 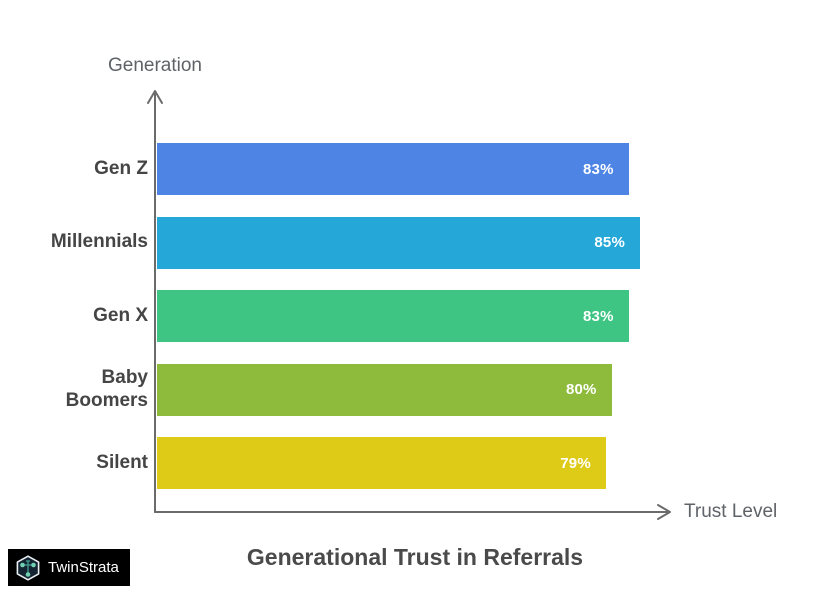 What do you see at coordinates (581, 389) in the screenshot?
I see `bar-value-label: 80%` at bounding box center [581, 389].